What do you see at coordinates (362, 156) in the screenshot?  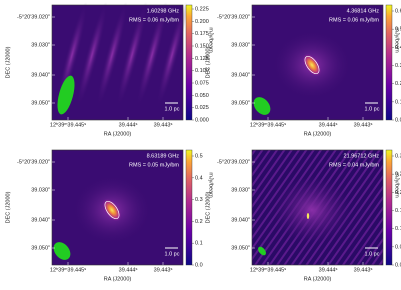 I see `frequency: 21.96712 GHz` at bounding box center [362, 156].